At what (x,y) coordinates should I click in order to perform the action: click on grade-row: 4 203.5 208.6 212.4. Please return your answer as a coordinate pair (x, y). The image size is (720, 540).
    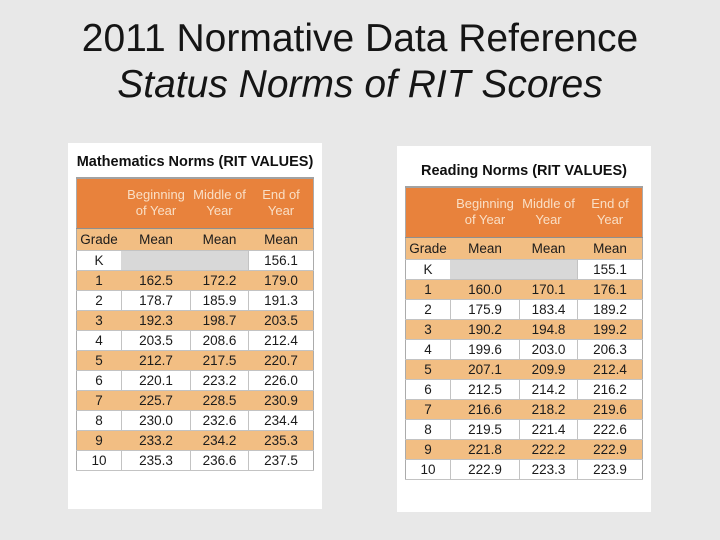
    Looking at the image, I should click on (195, 340).